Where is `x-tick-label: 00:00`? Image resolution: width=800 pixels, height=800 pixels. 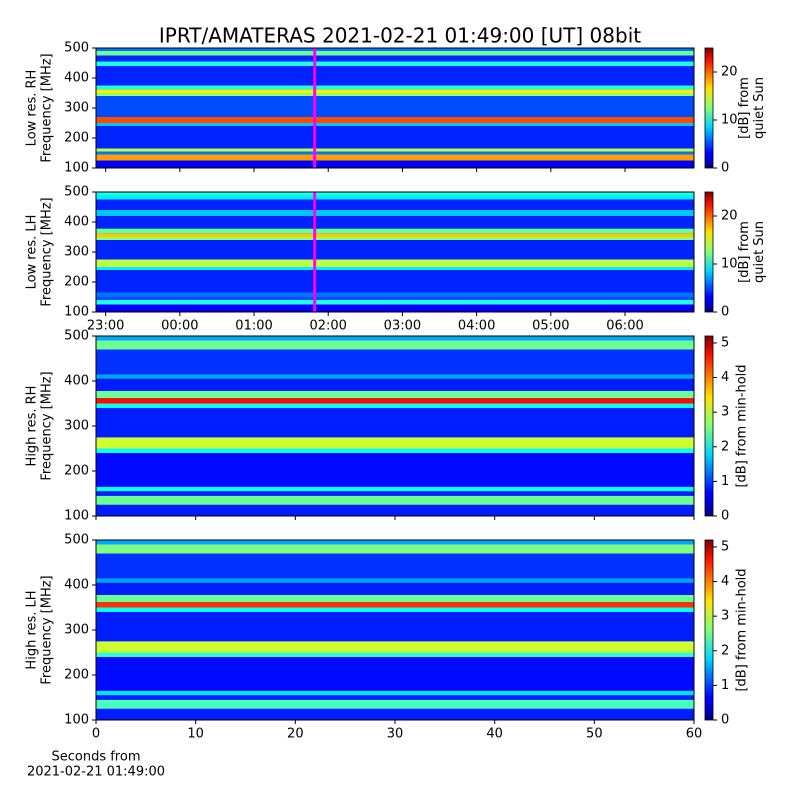
x-tick-label: 00:00 is located at coordinates (179, 326).